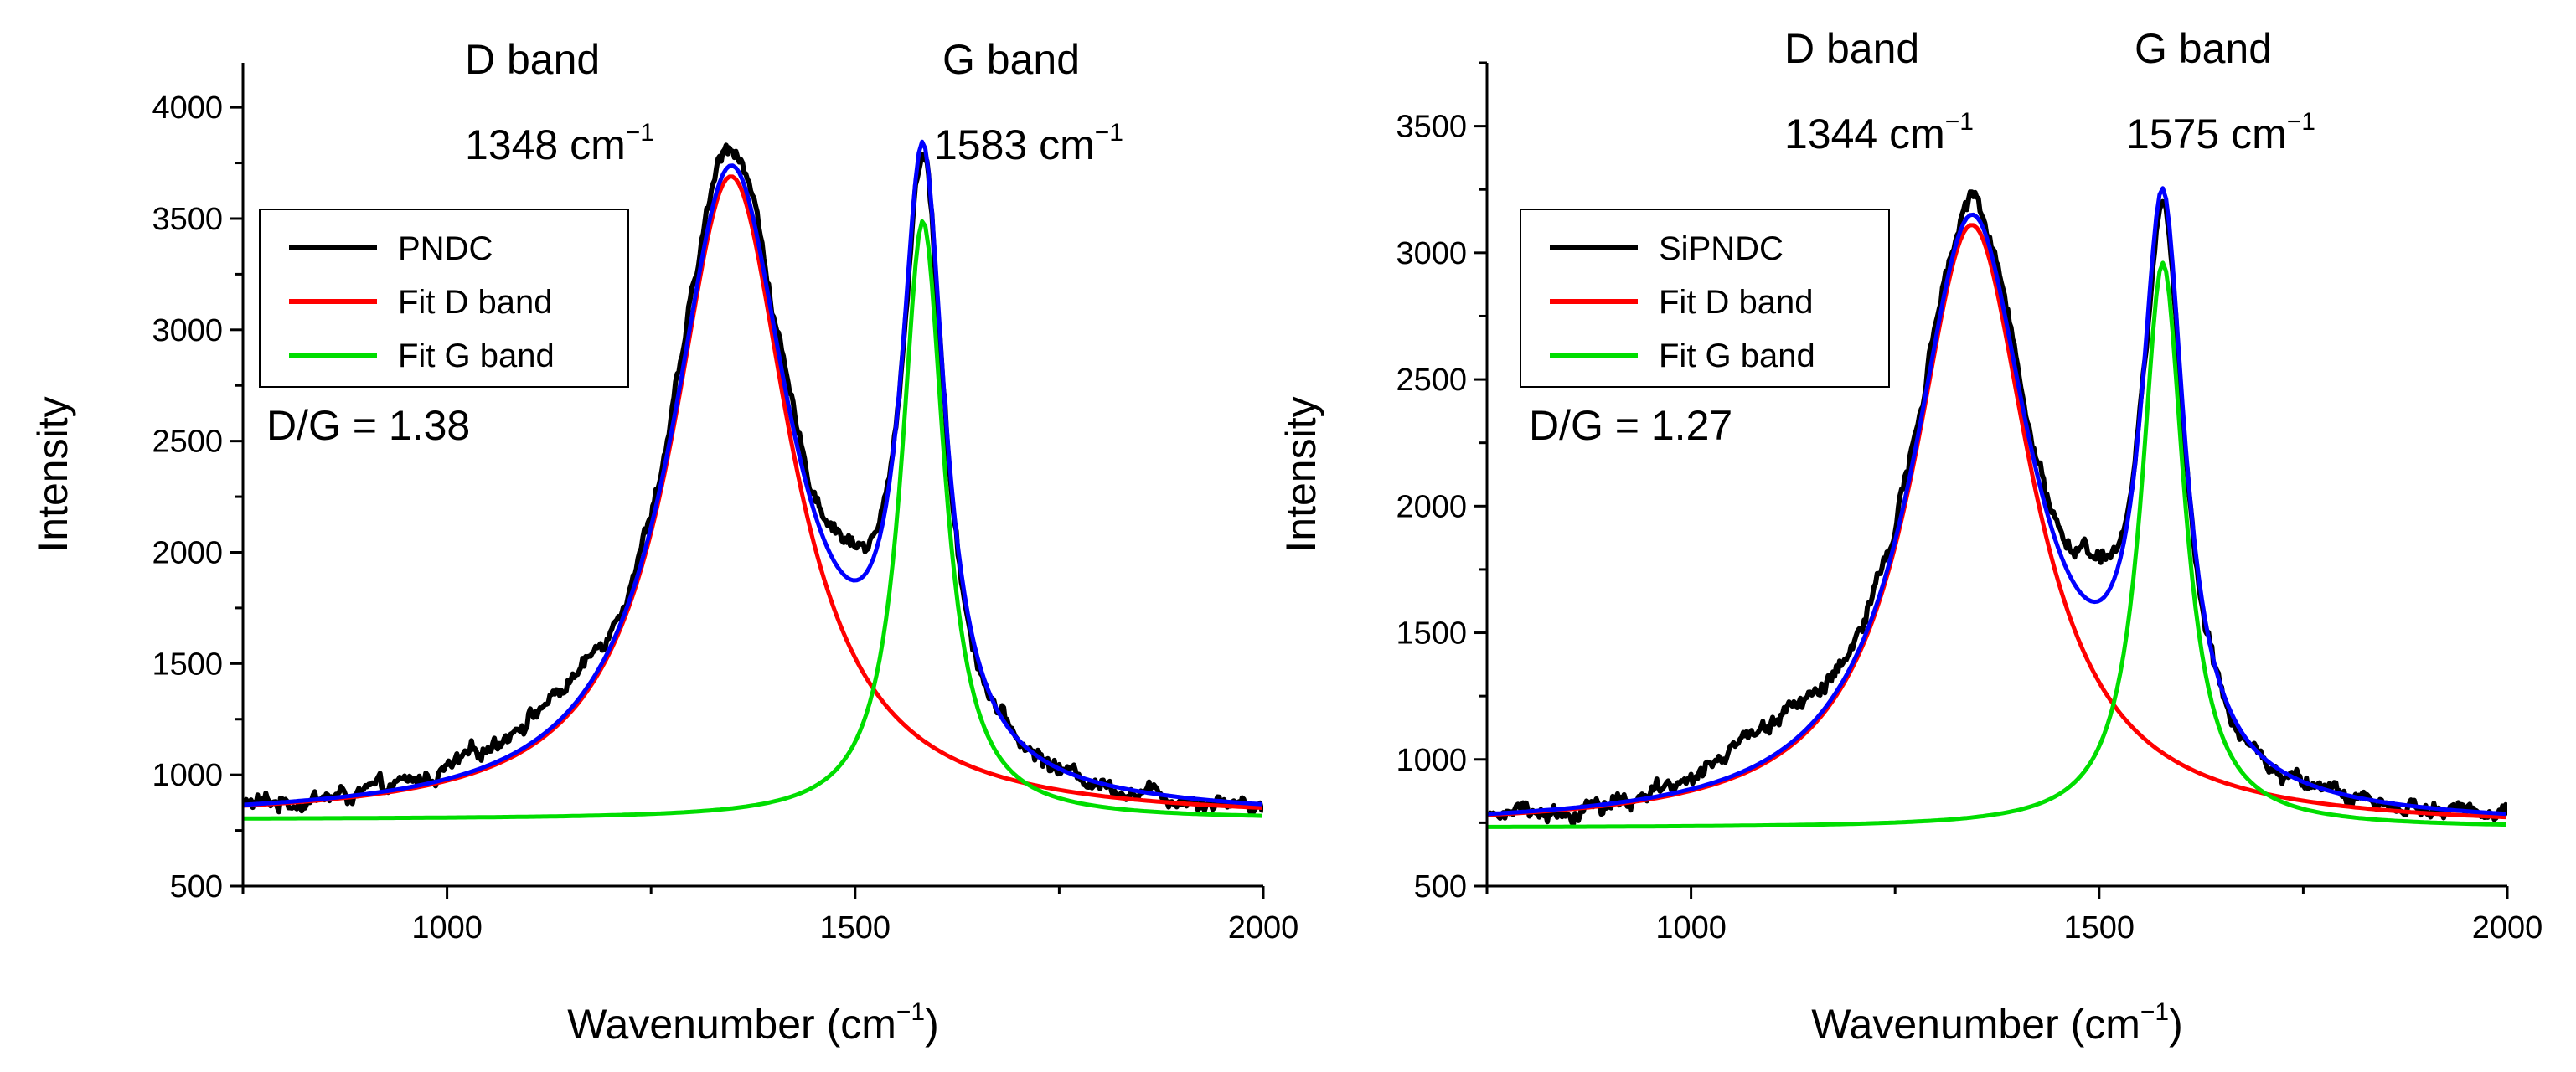  What do you see at coordinates (1721, 248) in the screenshot?
I see `legend-label-measured: SiPNDC` at bounding box center [1721, 248].